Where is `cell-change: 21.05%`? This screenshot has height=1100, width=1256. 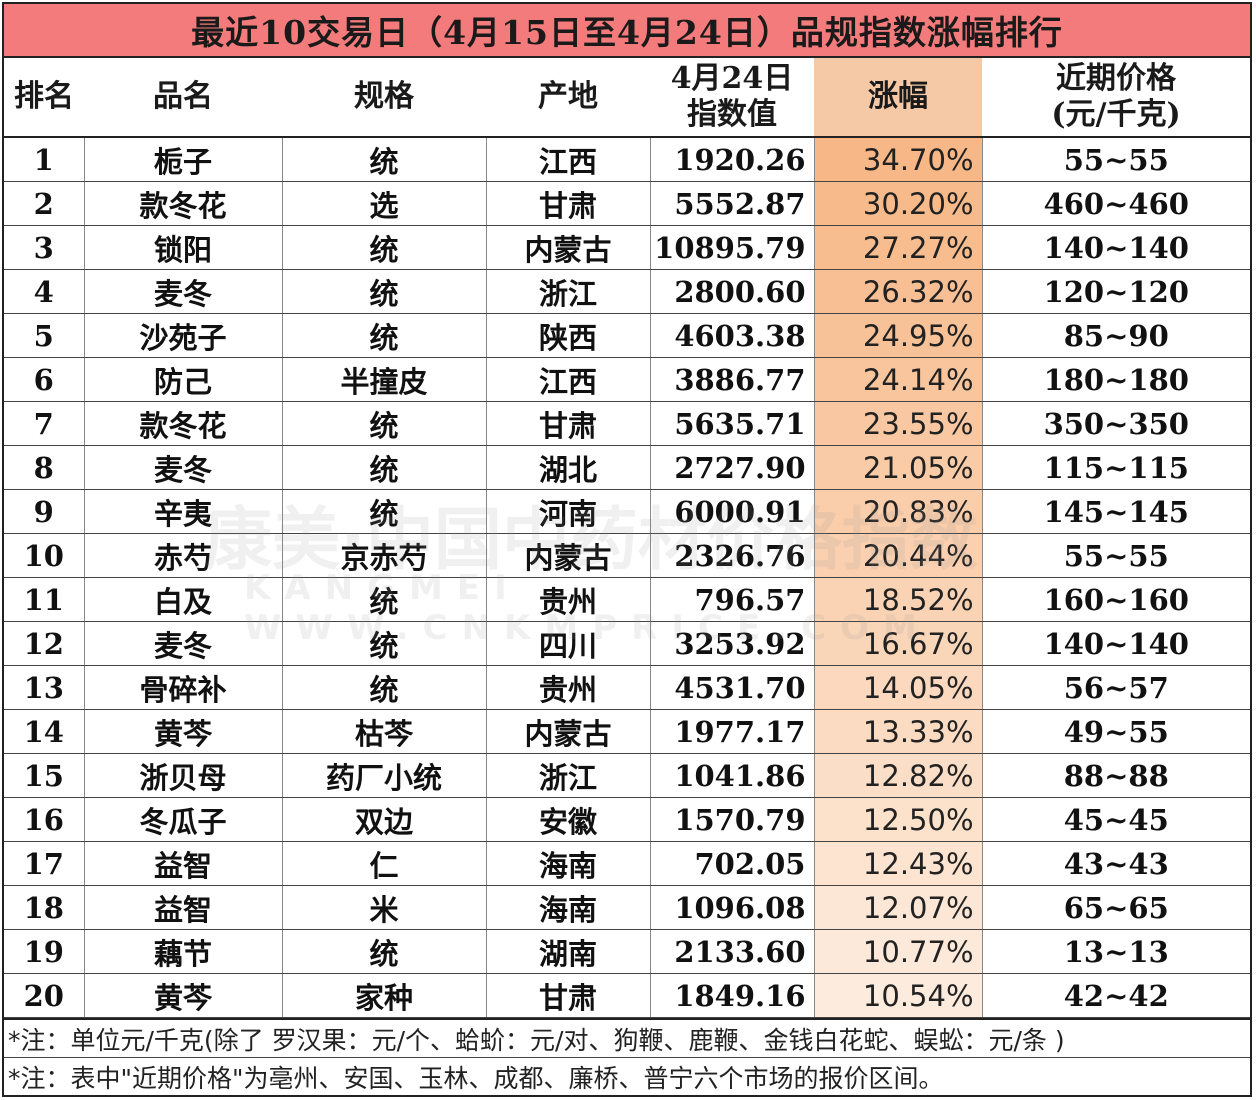
cell-change: 21.05% is located at coordinates (898, 467).